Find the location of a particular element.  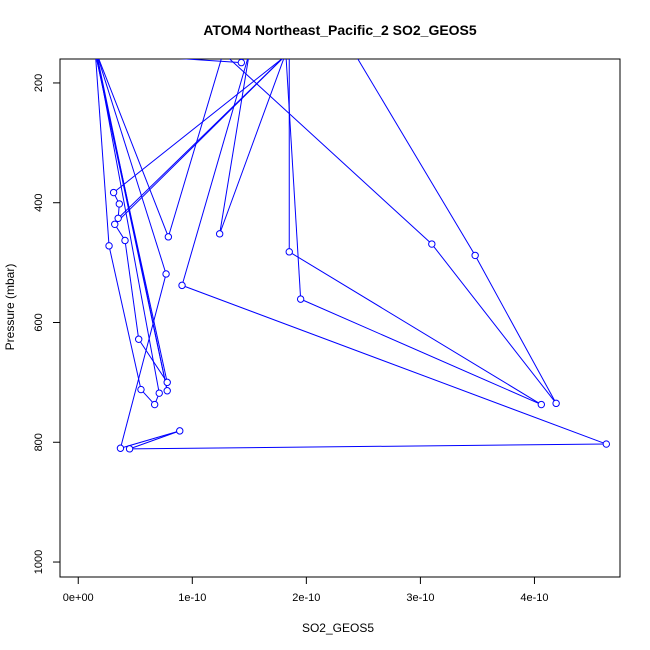

x-axis-label: SO2_GEOS5 is located at coordinates (338, 628).